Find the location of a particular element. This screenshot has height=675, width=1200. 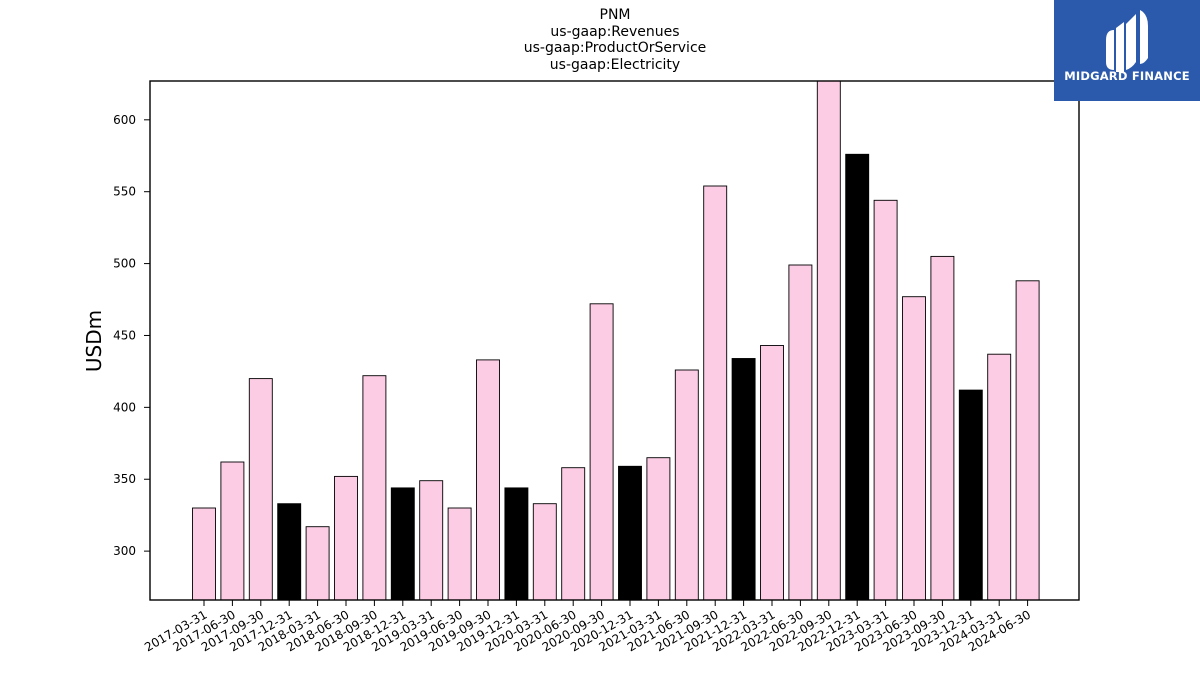

logo-mark-icon is located at coordinates (1127, 41).